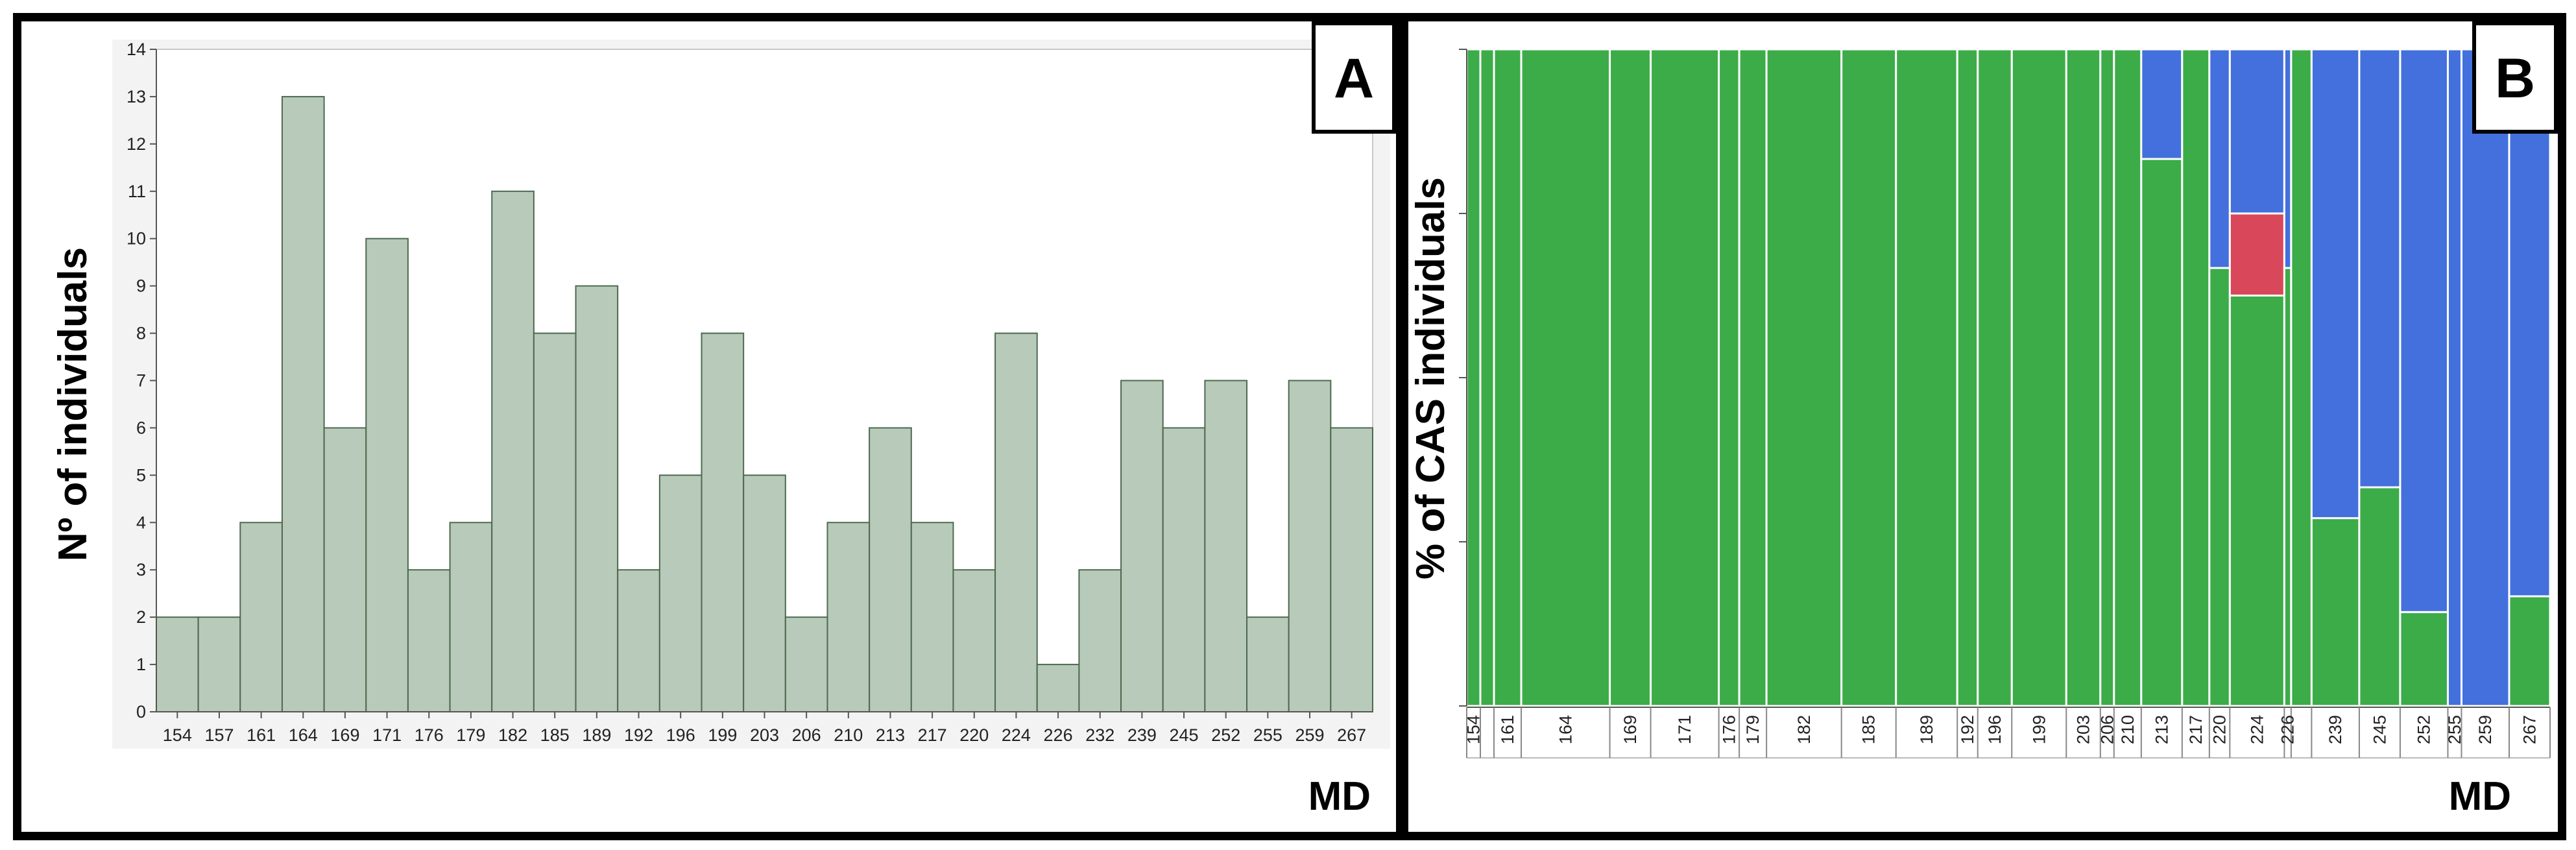  I want to click on x-tick-label: 154, so click(177, 735).